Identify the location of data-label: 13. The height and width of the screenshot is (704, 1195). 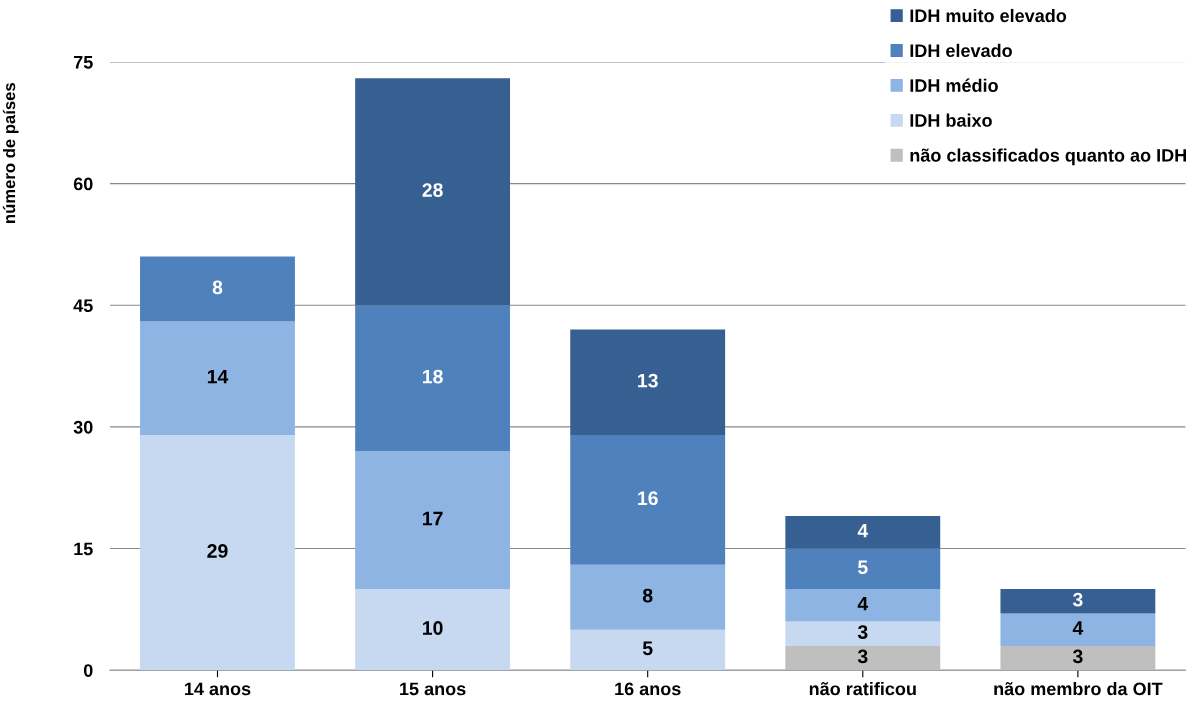
(648, 380).